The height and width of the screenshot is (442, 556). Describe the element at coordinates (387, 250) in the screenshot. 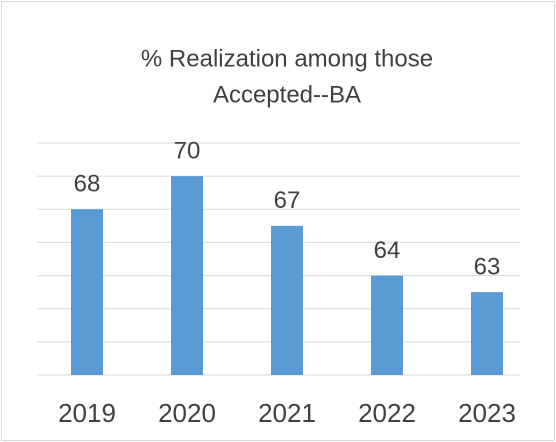

I see `data-label: 64` at that location.